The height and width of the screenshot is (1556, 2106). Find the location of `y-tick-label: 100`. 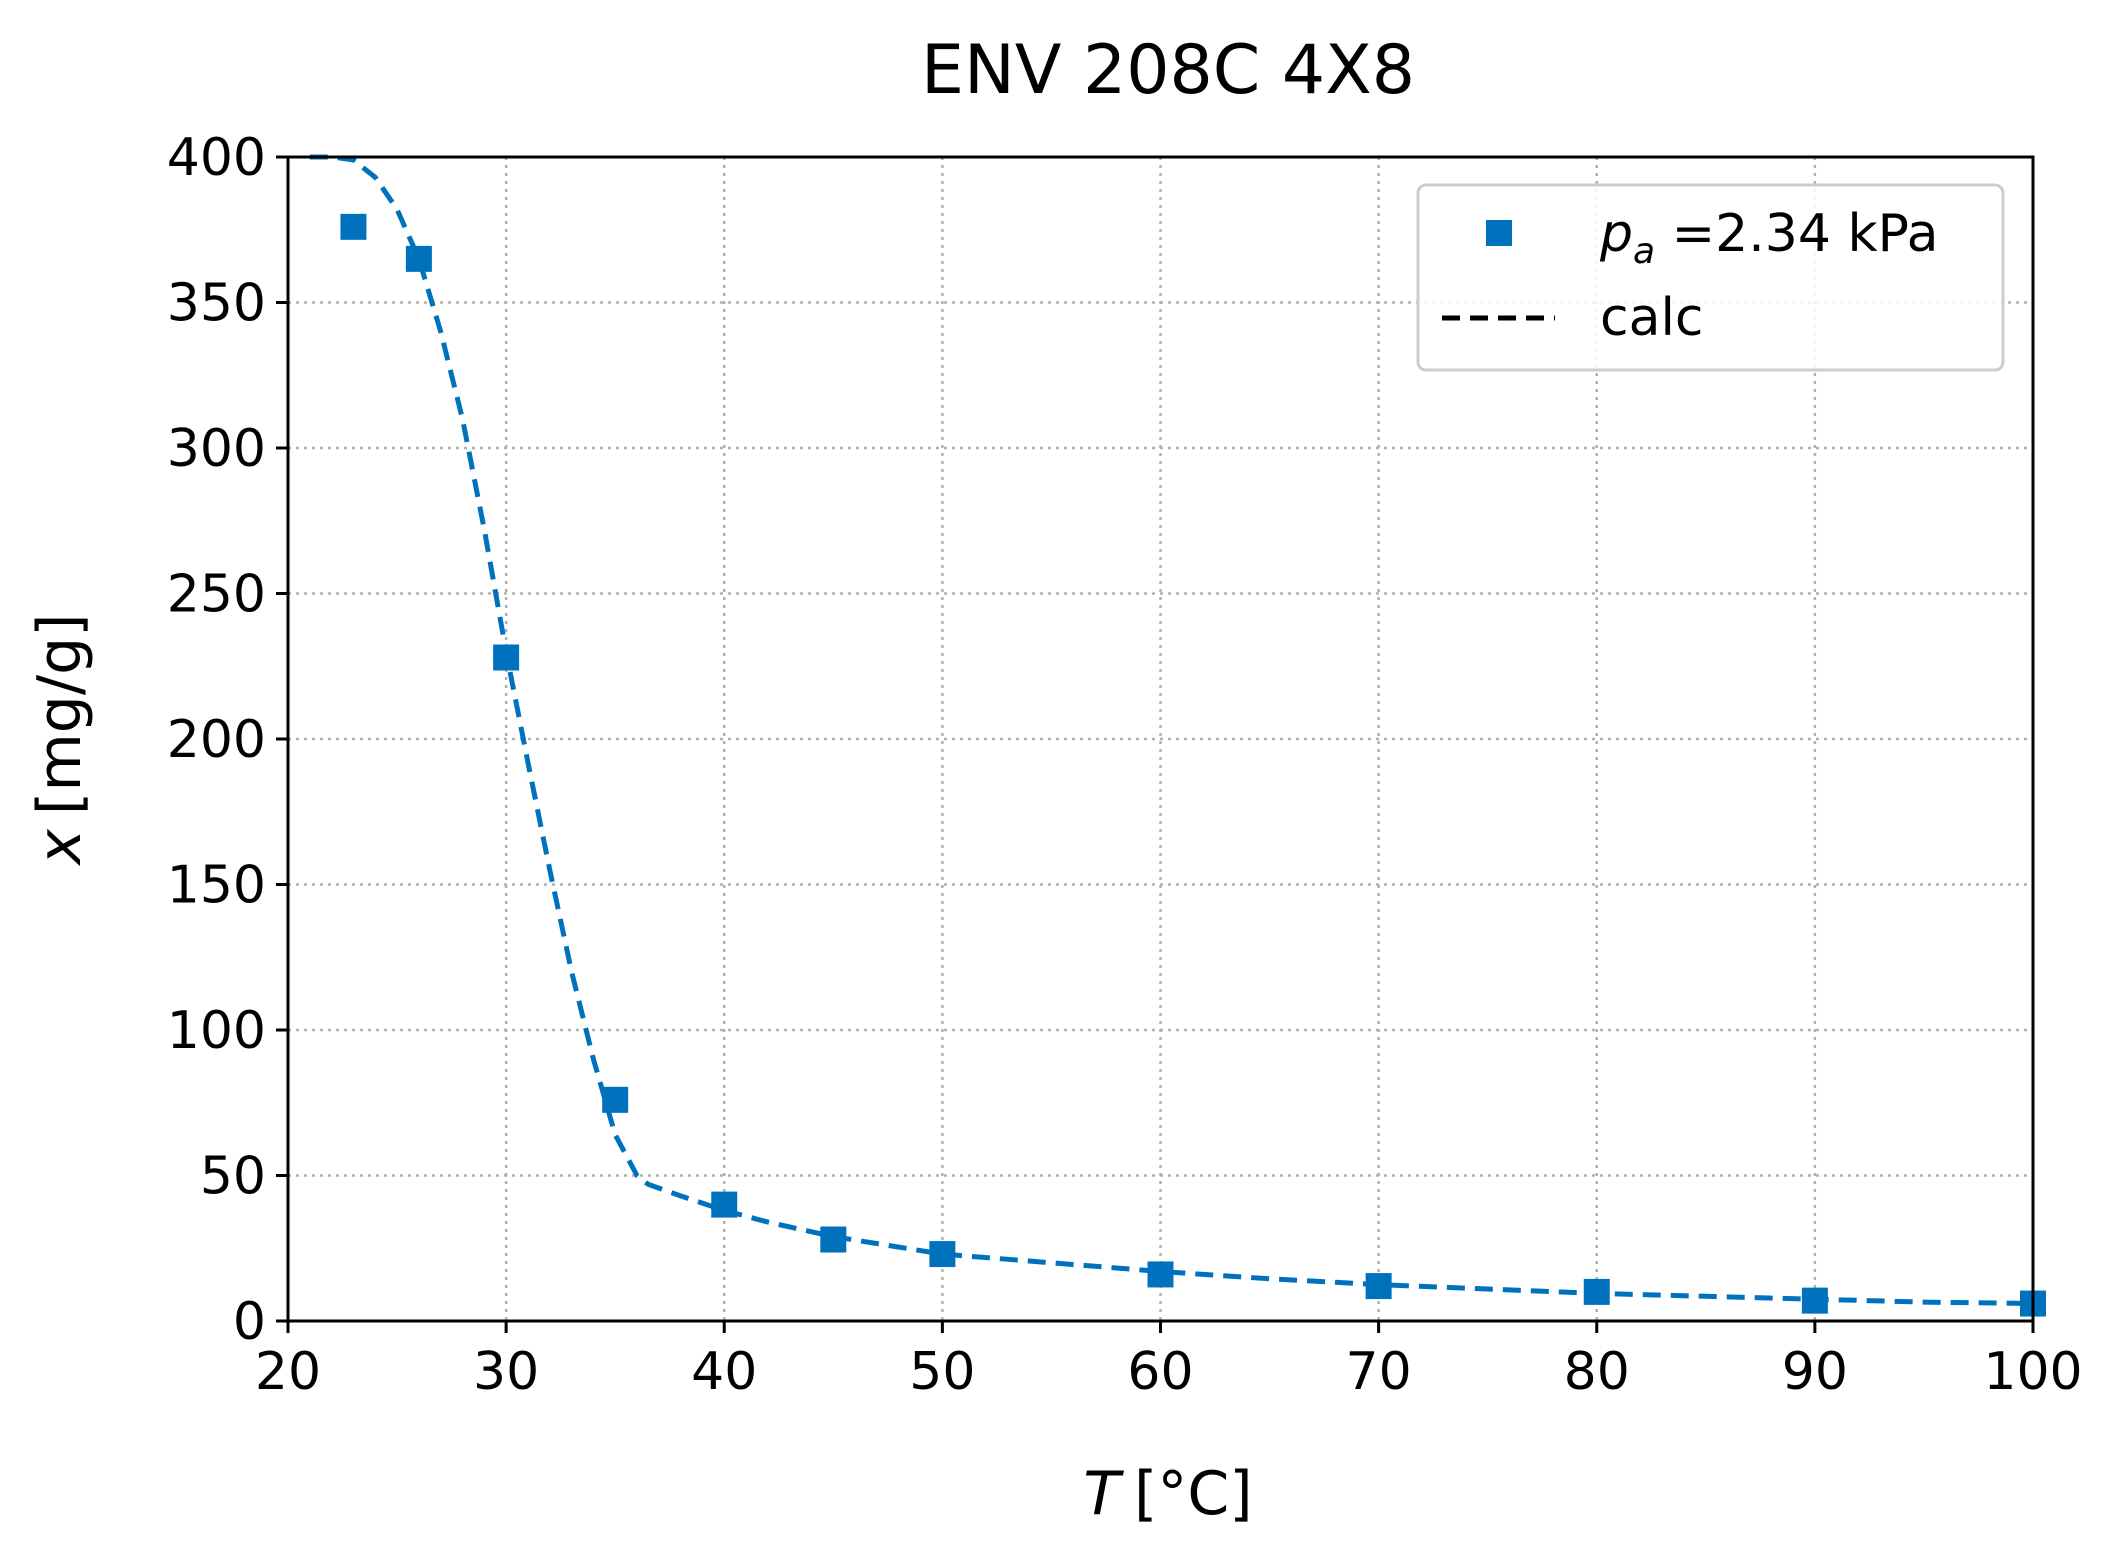

y-tick-label: 100 is located at coordinates (216, 1031).